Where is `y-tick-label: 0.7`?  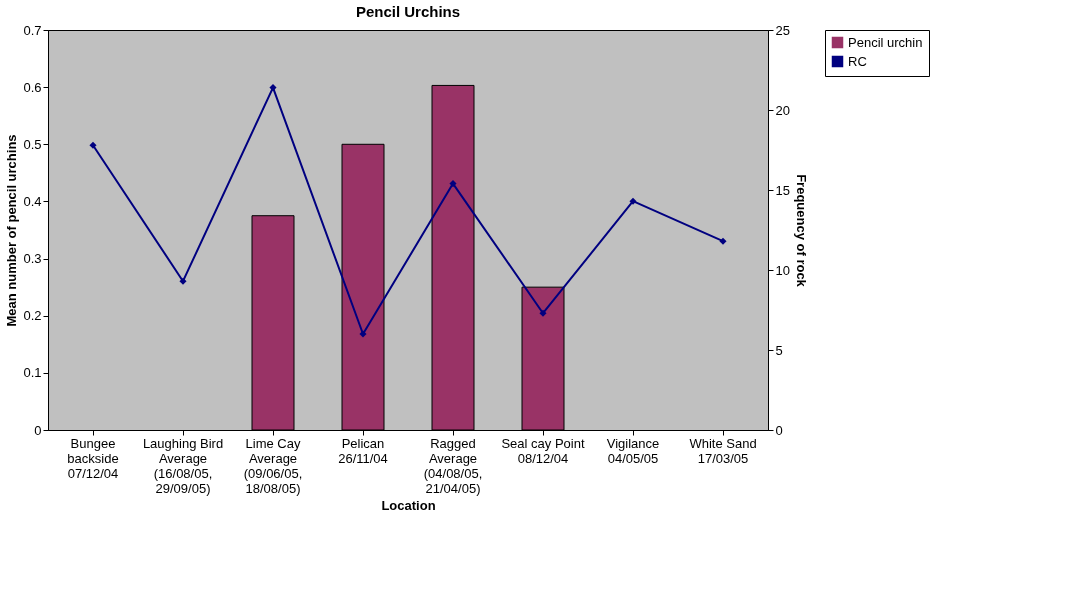 y-tick-label: 0.7 is located at coordinates (32, 30).